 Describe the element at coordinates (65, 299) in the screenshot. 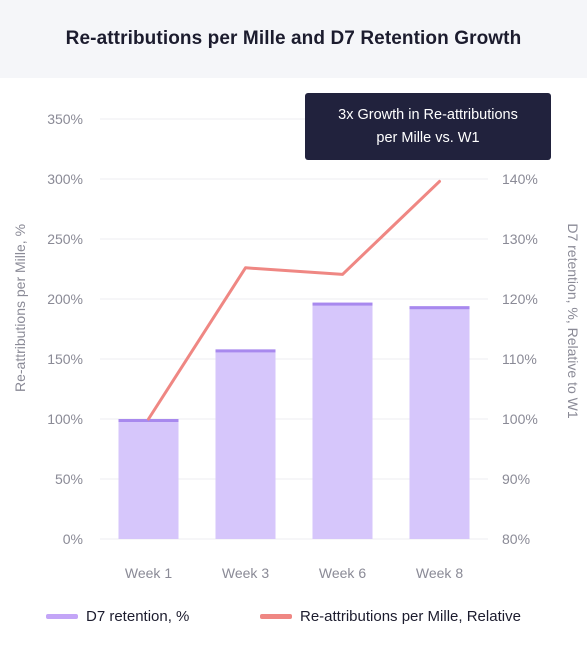

I see `left-tick-label: 200%` at that location.